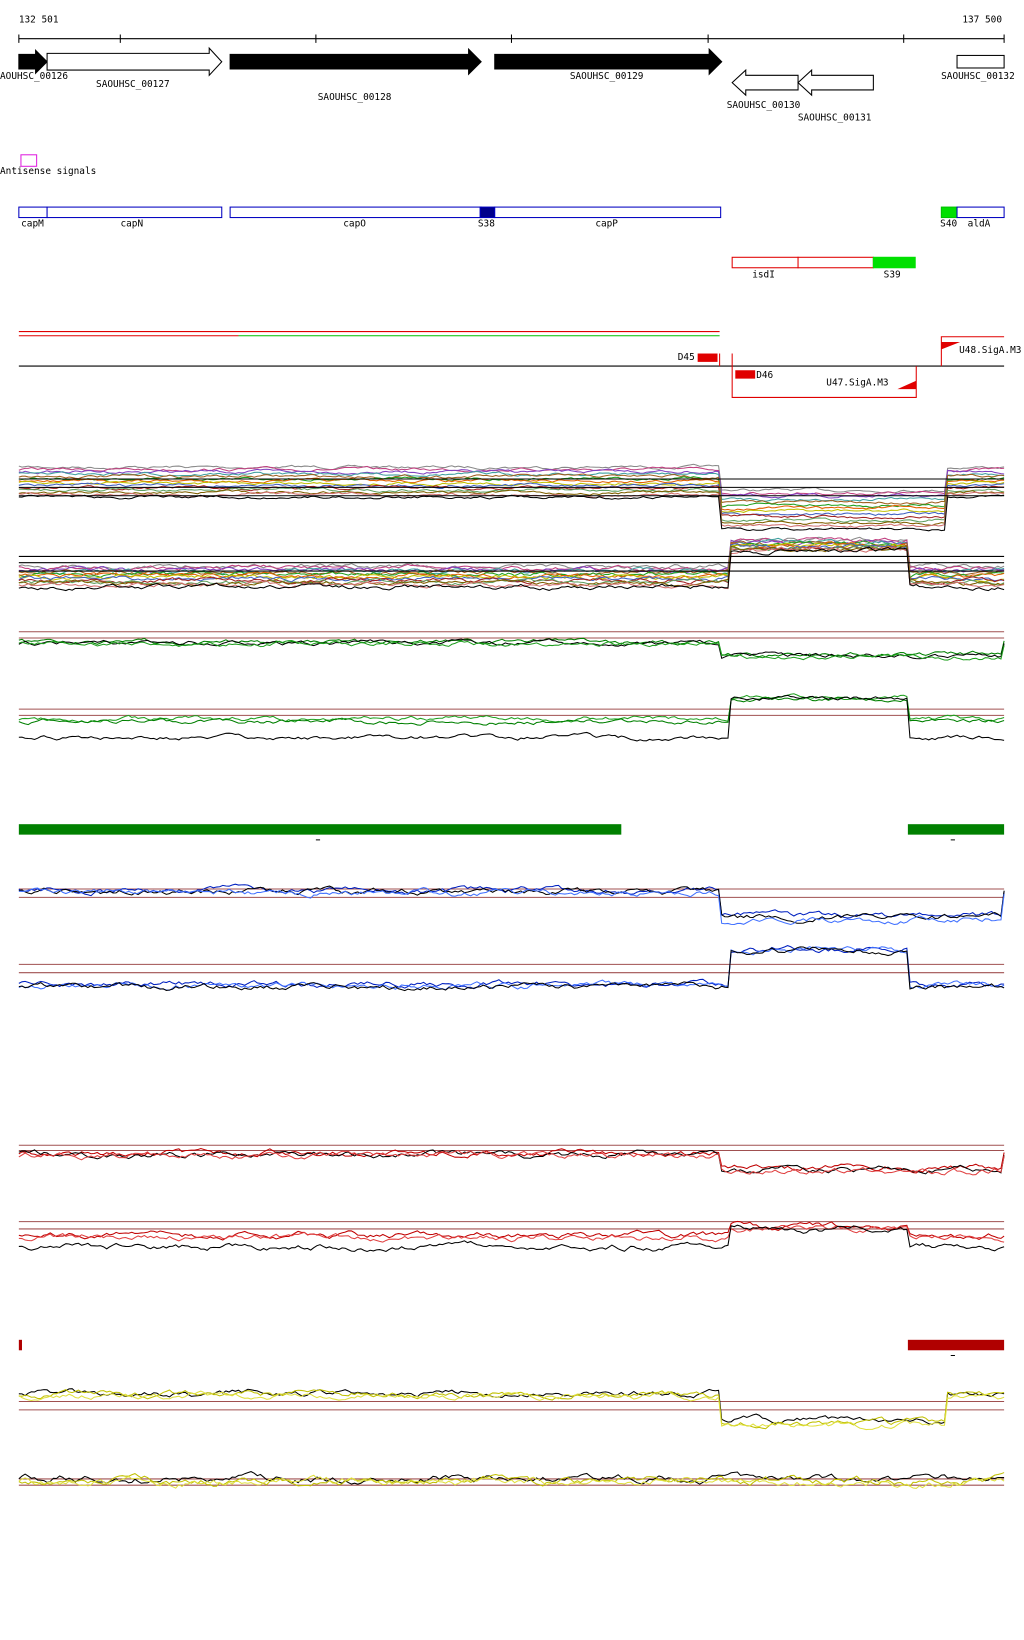  What do you see at coordinates (764, 105) in the screenshot?
I see `gene-label: SAOUHSC_00130` at bounding box center [764, 105].